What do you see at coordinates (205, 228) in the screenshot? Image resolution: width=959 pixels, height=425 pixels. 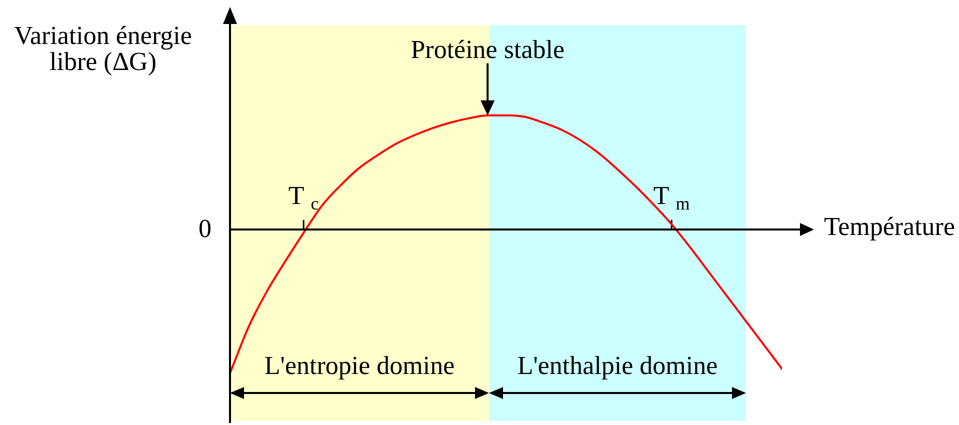 I see `text: 0` at bounding box center [205, 228].